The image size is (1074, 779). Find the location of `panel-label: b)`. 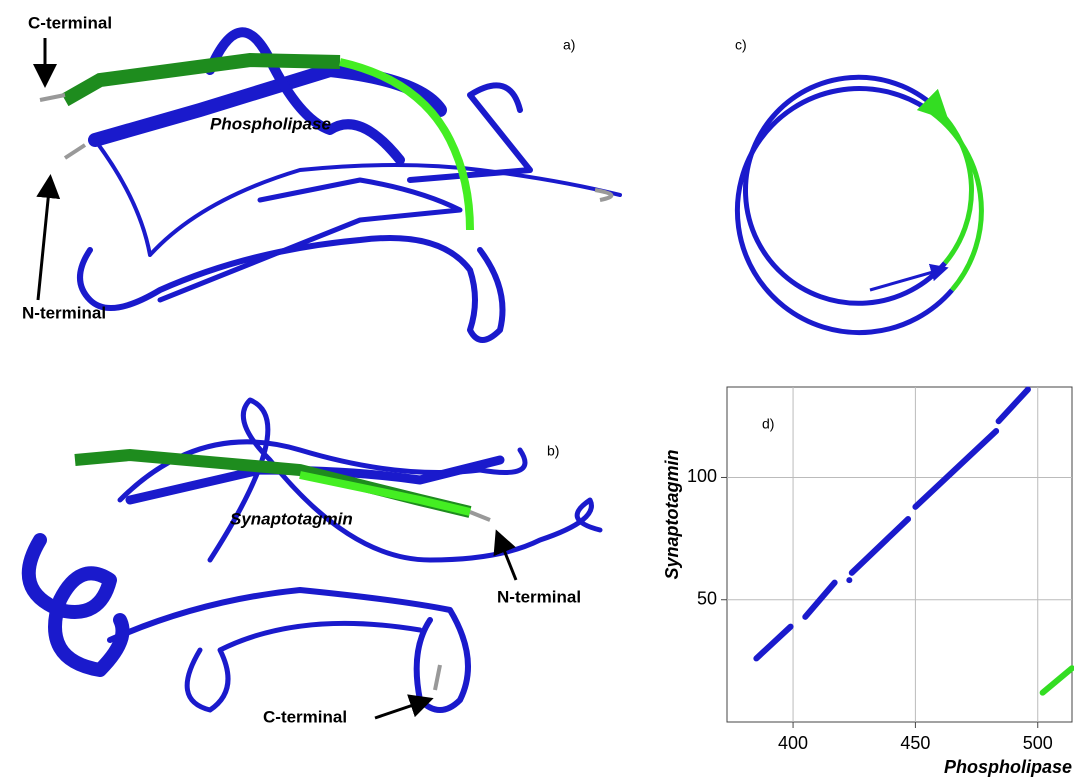

panel-label: b) is located at coordinates (553, 451).